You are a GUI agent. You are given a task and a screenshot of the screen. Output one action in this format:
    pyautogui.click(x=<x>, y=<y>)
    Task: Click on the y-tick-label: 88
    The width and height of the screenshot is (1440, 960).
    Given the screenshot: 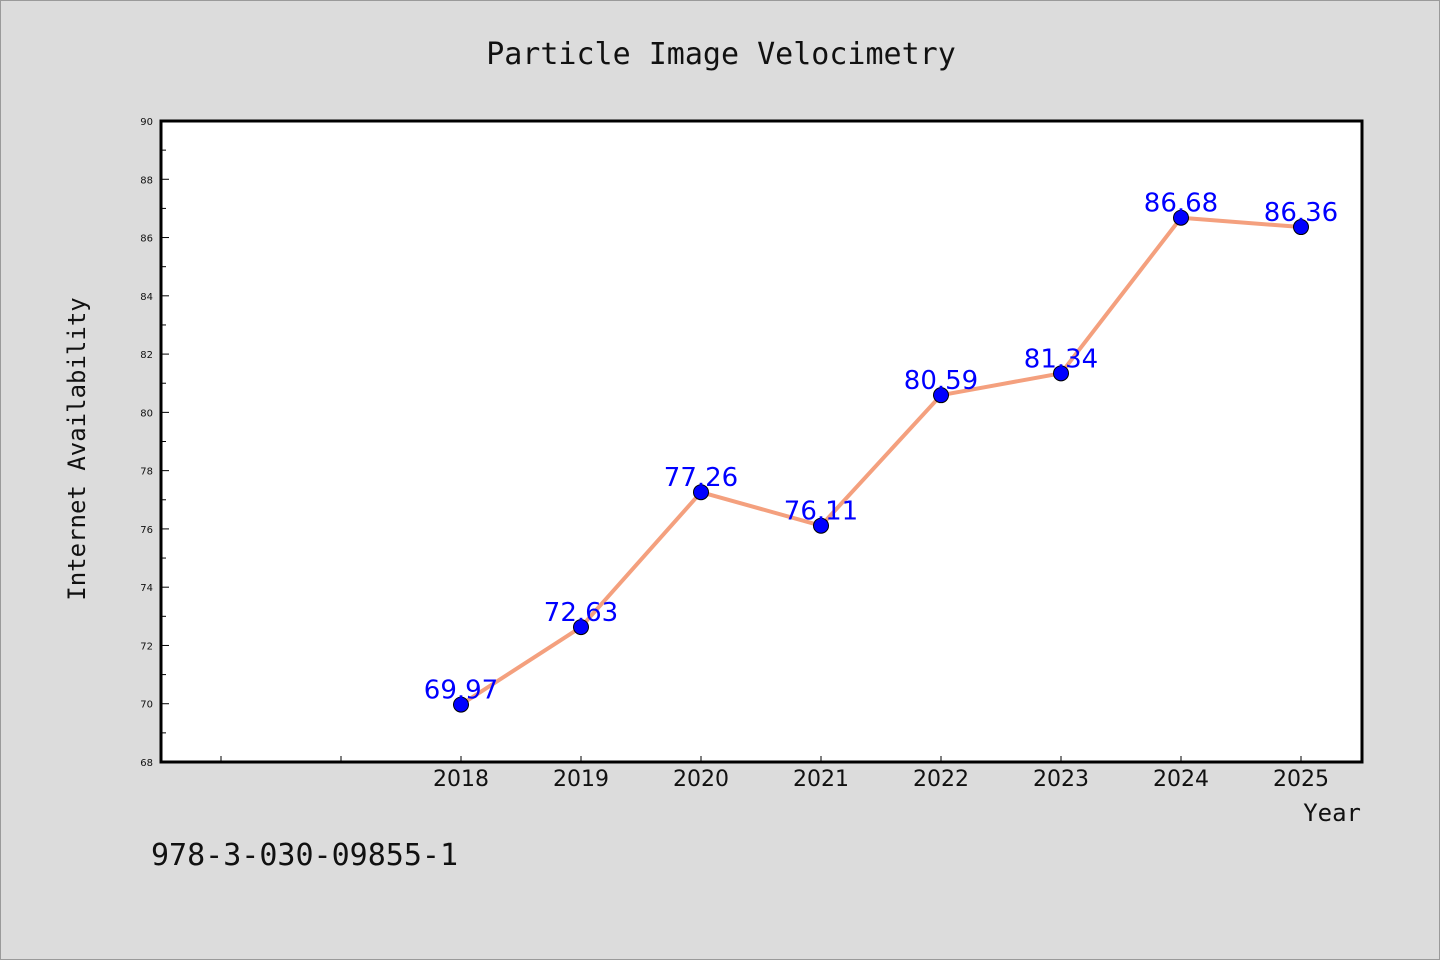 What is the action you would take?
    pyautogui.click(x=146, y=180)
    